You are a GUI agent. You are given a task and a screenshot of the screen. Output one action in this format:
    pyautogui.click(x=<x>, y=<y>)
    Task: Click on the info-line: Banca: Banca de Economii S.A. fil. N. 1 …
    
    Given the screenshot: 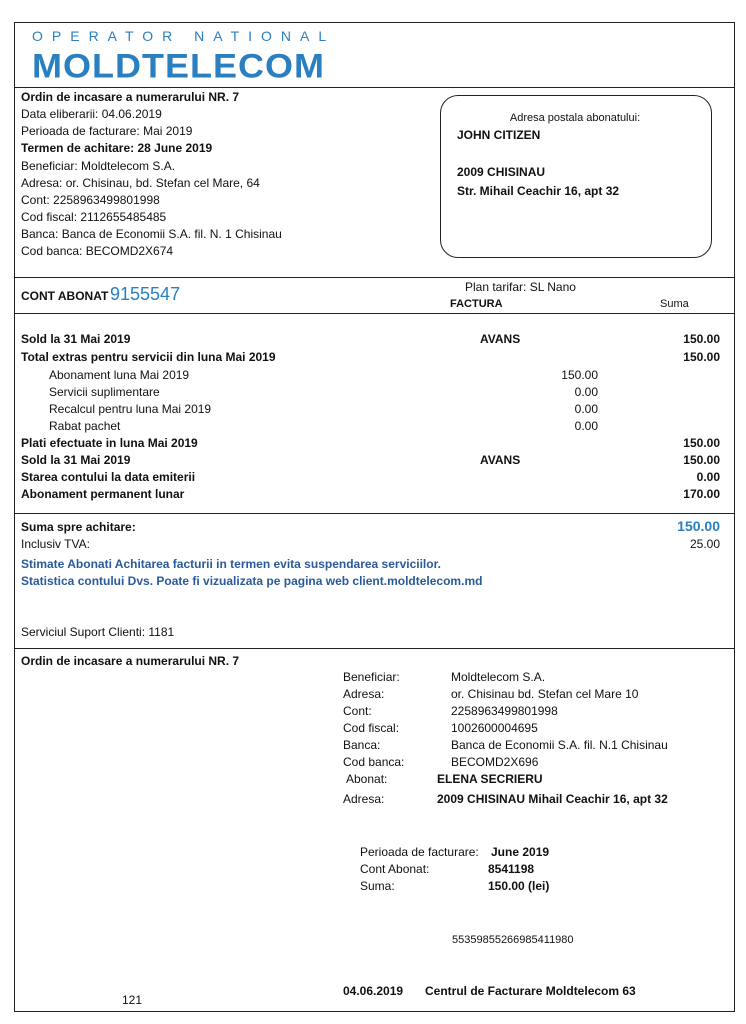 What is the action you would take?
    pyautogui.click(x=151, y=234)
    